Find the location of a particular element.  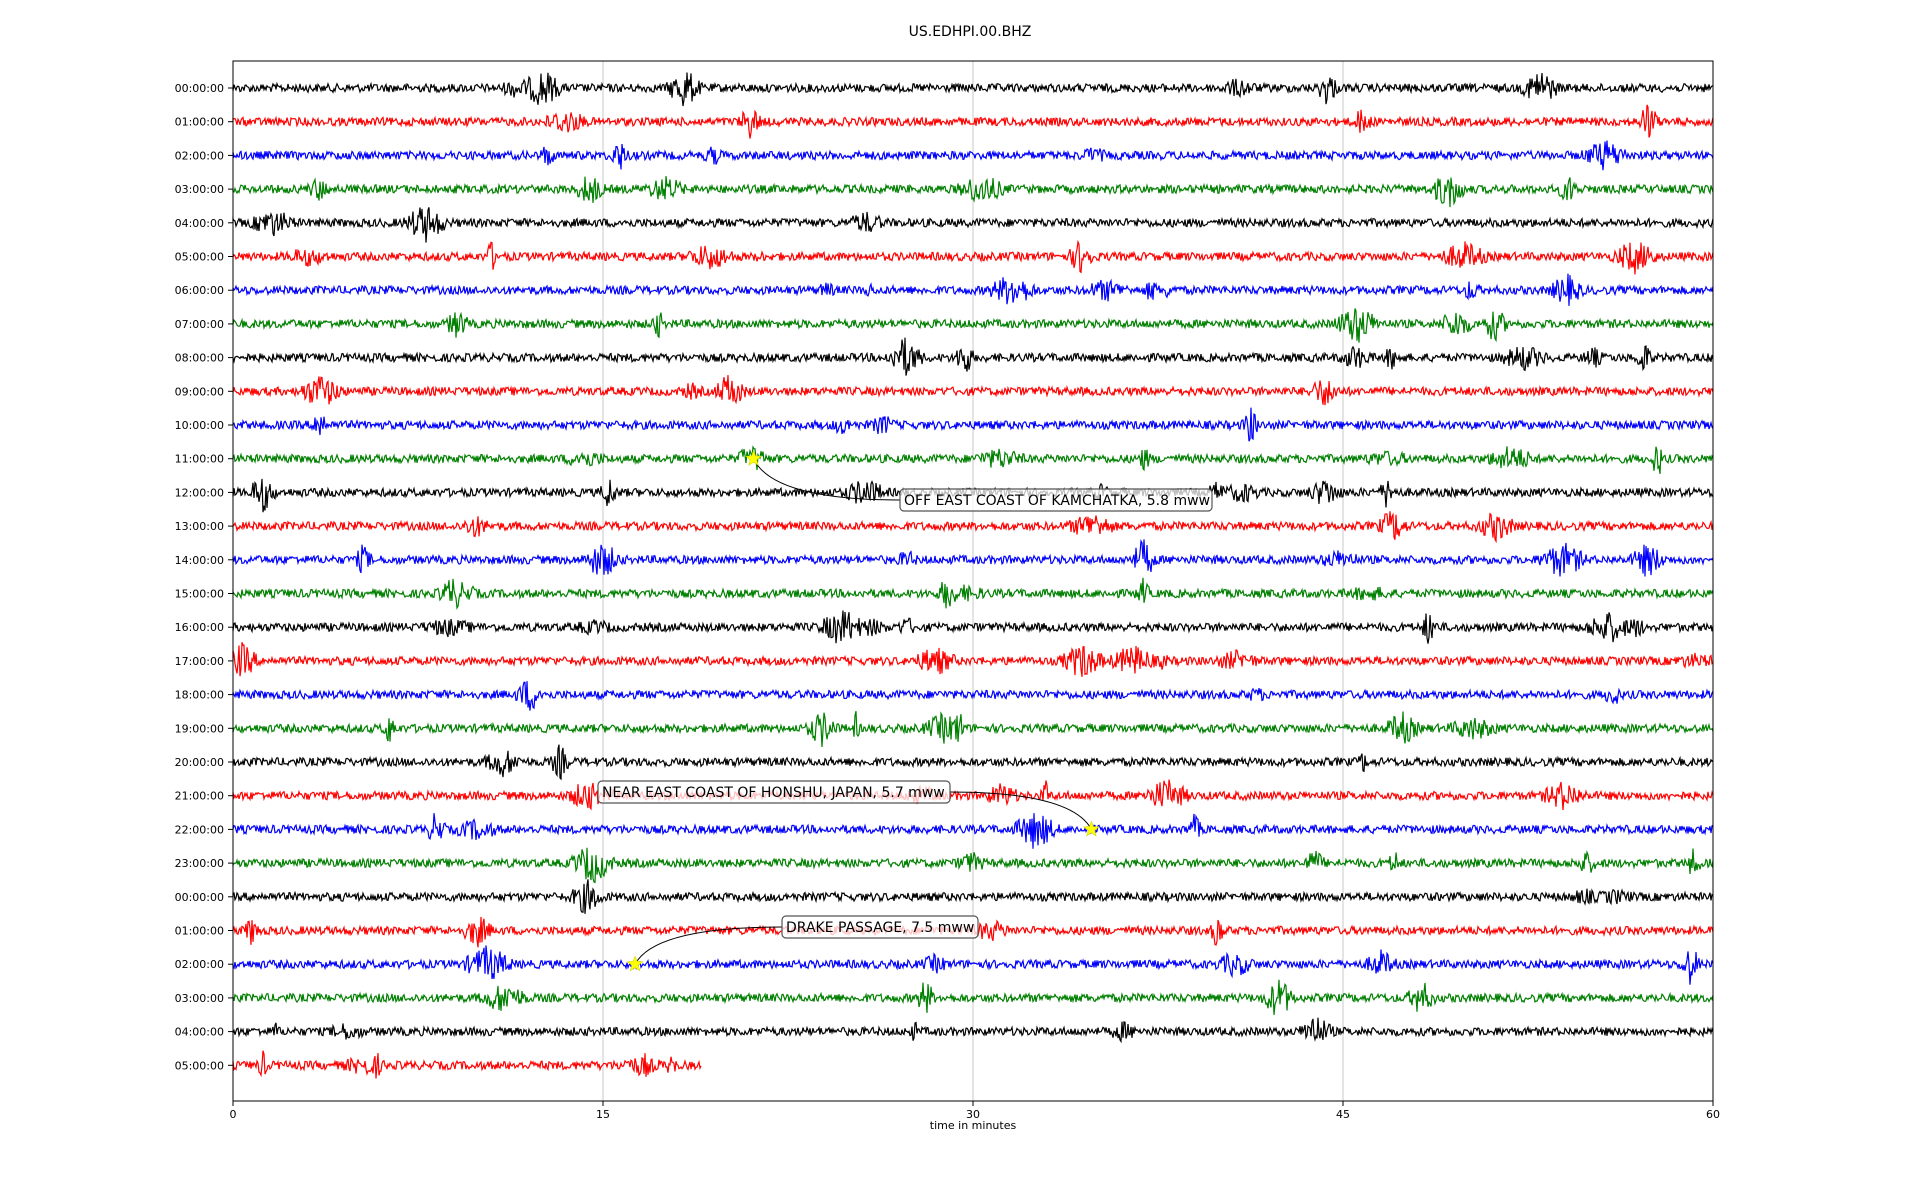

y-tick-label: 15:00:00 is located at coordinates (199, 594).